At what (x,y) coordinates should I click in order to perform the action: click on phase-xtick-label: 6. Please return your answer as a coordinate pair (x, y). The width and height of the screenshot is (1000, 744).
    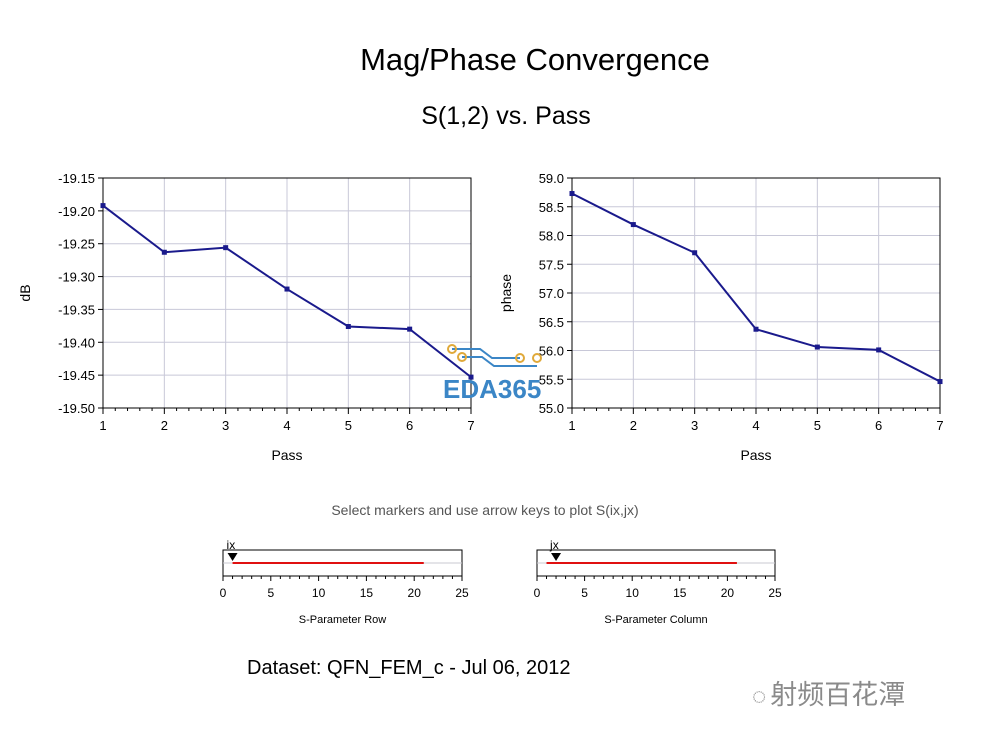
    Looking at the image, I should click on (878, 425).